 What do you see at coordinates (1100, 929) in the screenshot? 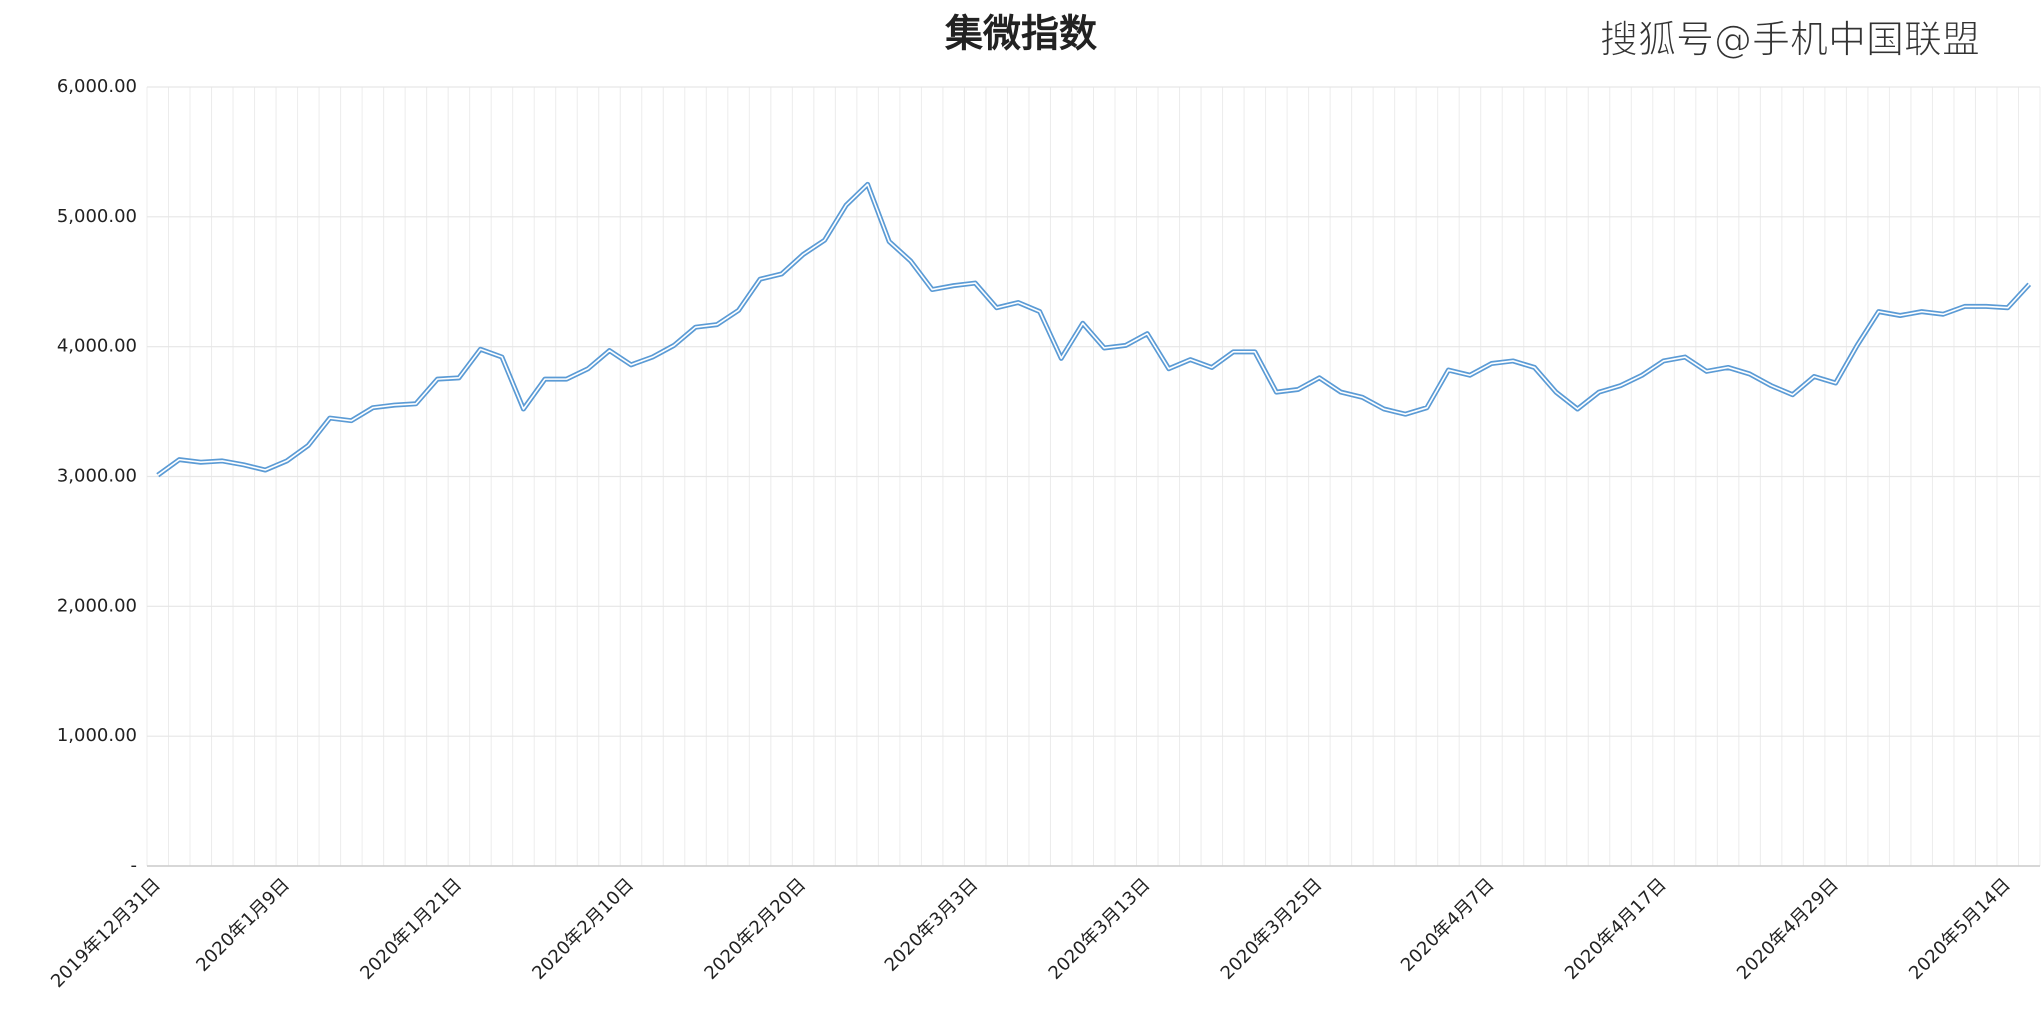
I see `x-tick-label: 2020年3月13日` at bounding box center [1100, 929].